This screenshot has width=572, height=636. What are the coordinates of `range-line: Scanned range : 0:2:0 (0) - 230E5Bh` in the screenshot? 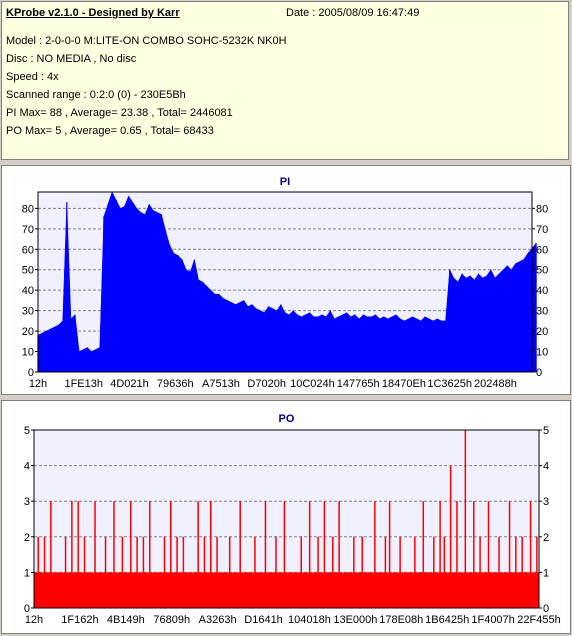 It's located at (96, 95).